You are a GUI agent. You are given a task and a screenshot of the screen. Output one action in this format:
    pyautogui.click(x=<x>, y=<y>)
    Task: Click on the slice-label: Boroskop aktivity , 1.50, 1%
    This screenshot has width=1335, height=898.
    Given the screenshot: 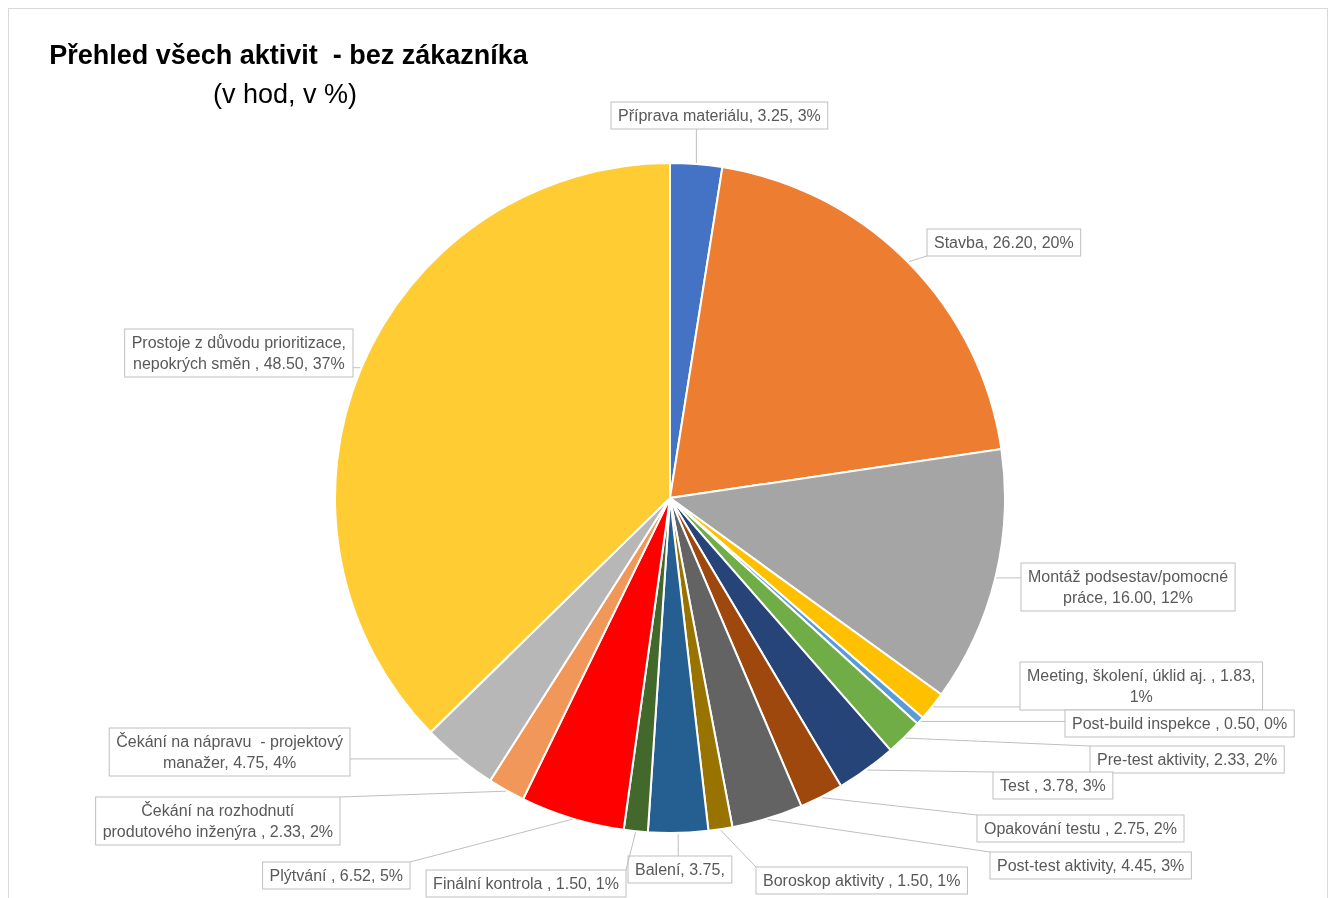 What is the action you would take?
    pyautogui.click(x=862, y=880)
    